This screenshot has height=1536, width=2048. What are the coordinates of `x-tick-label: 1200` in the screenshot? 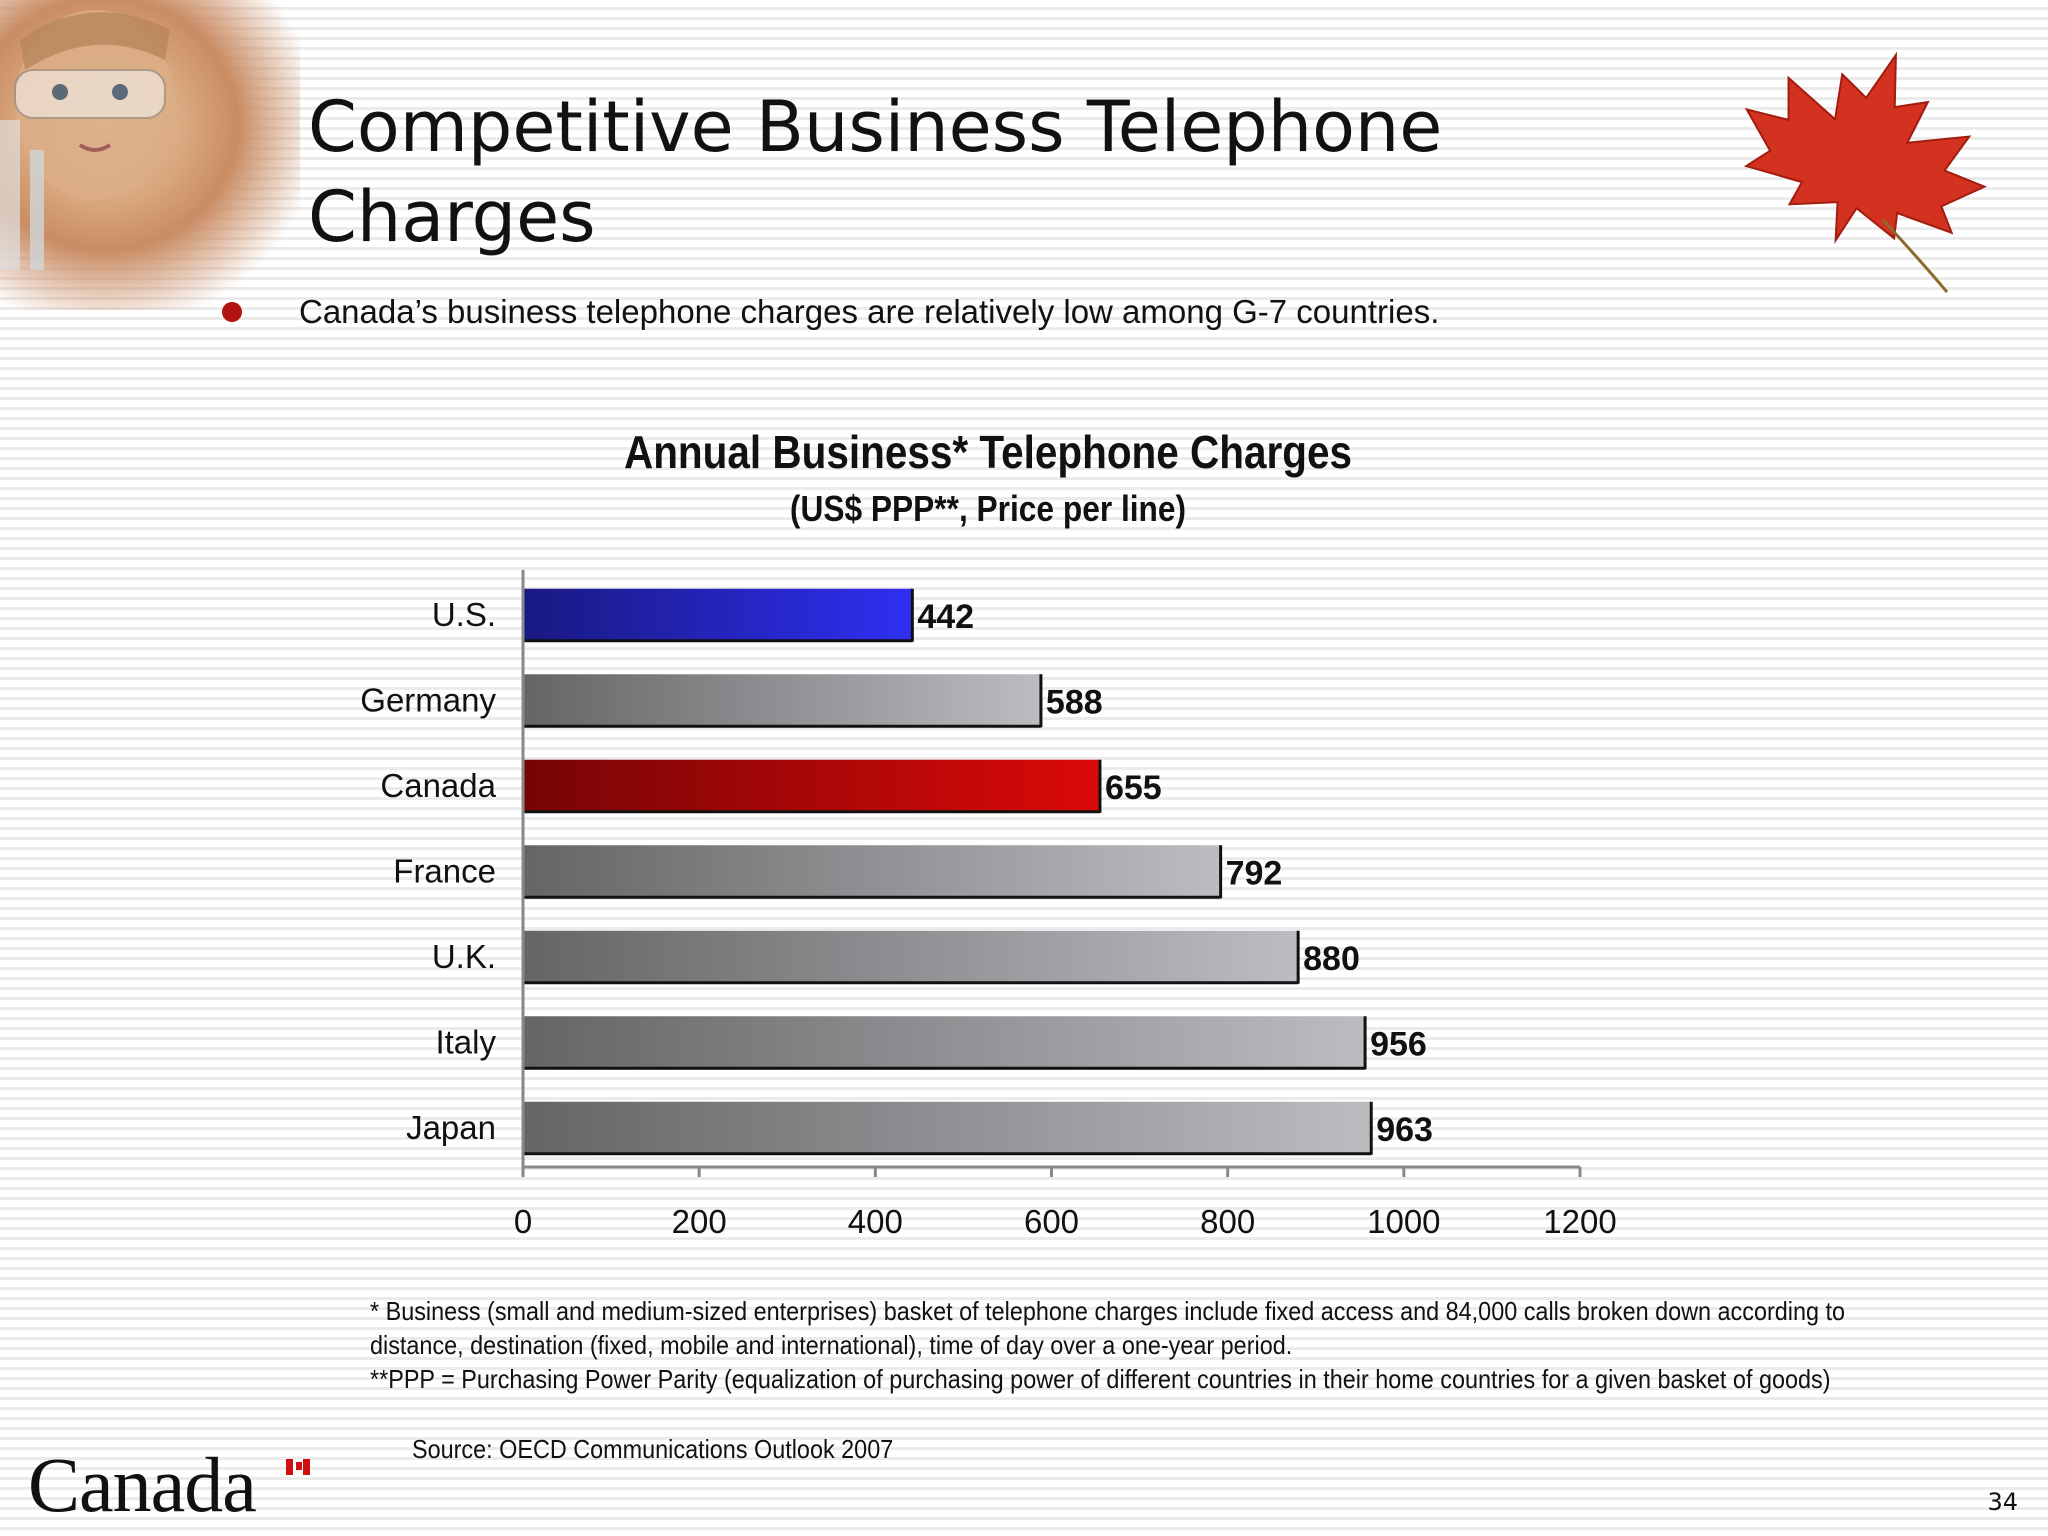 It's located at (1579, 1221).